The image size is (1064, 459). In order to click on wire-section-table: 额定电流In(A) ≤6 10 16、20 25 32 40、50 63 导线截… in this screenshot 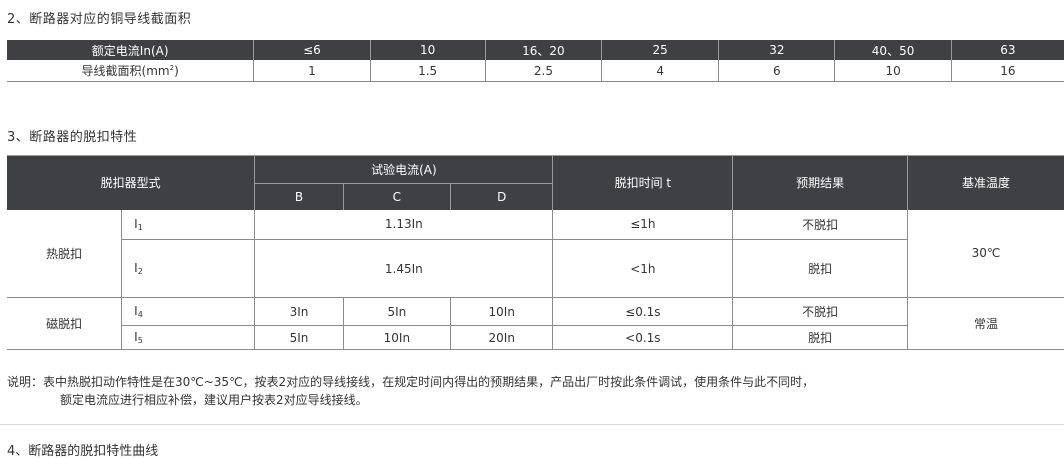, I will do `click(535, 61)`.